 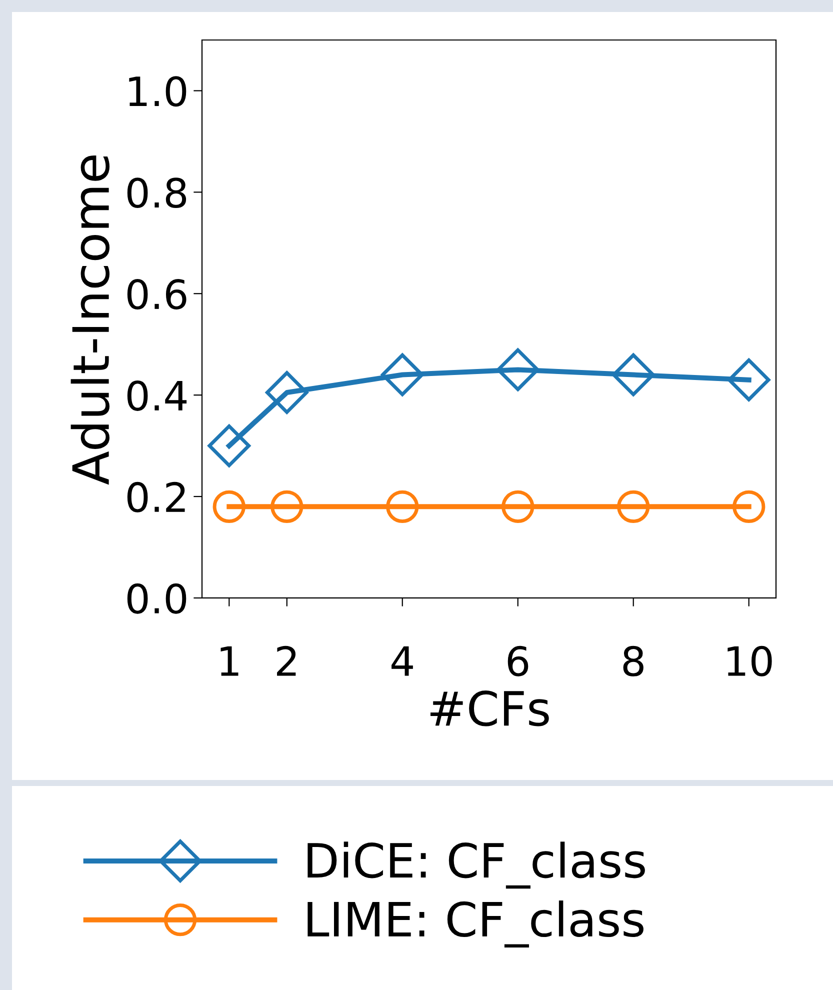 I want to click on legend-label: DiCE: CF_class, so click(x=476, y=865).